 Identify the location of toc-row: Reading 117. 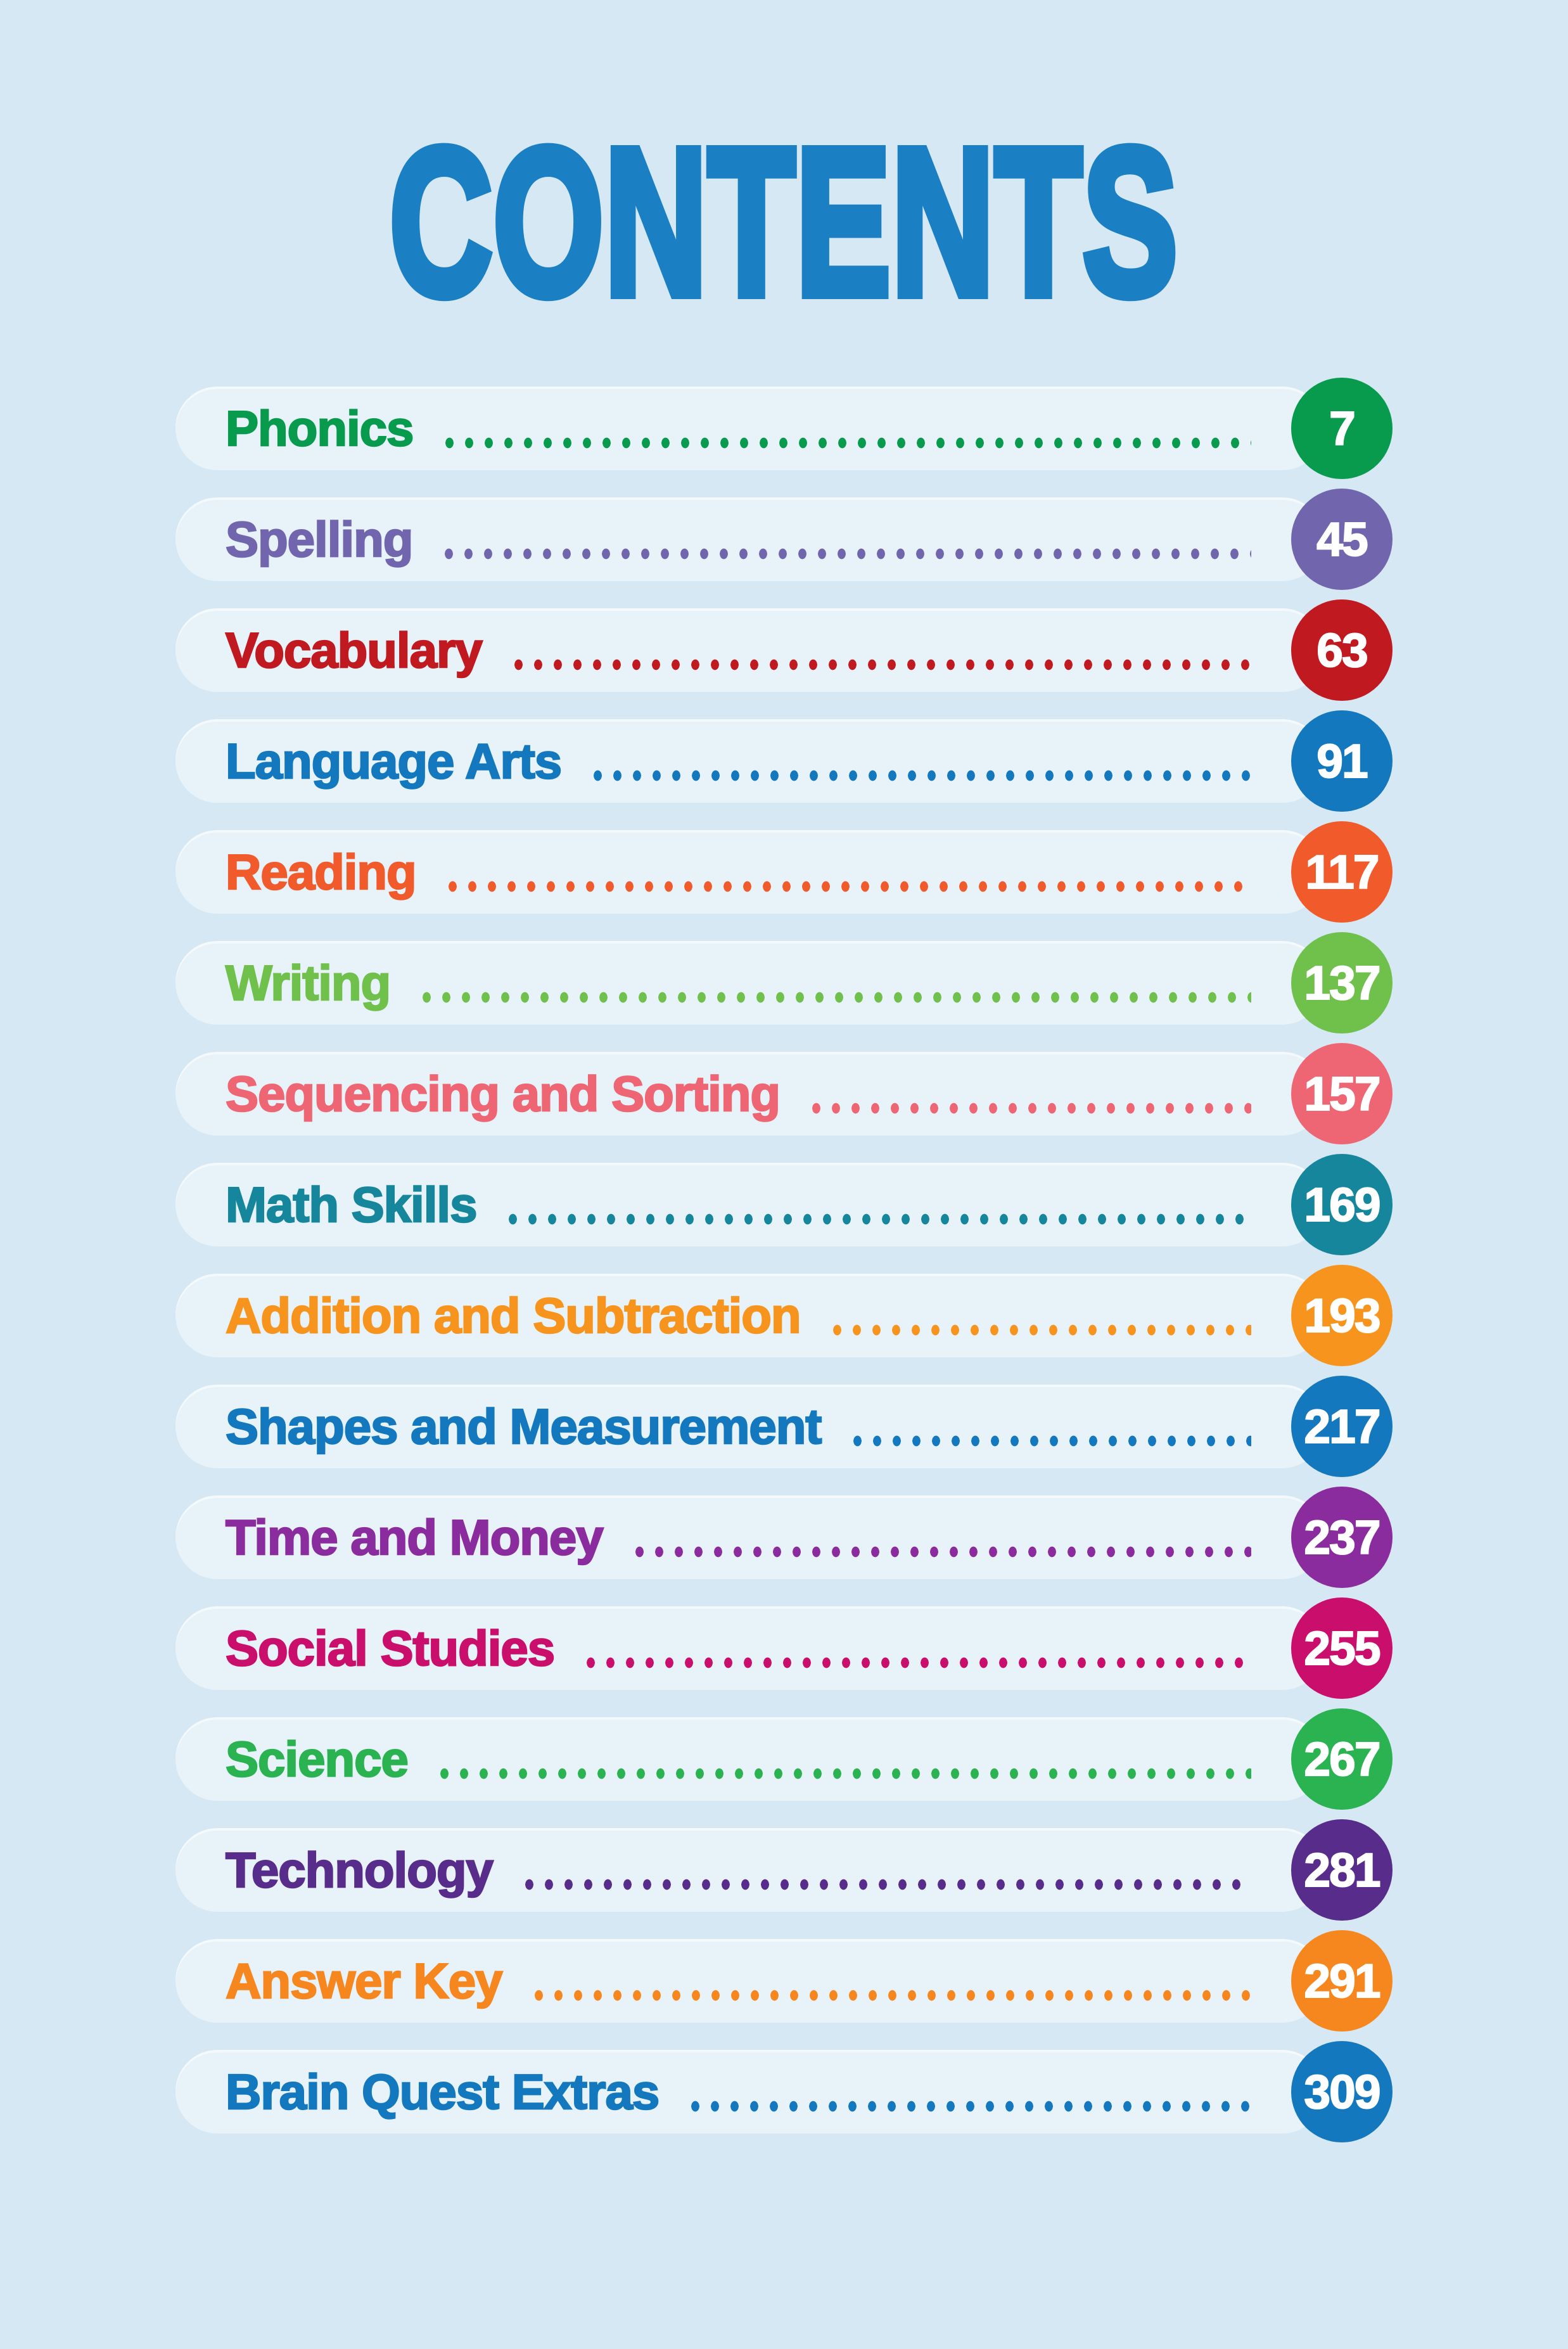
(784, 872).